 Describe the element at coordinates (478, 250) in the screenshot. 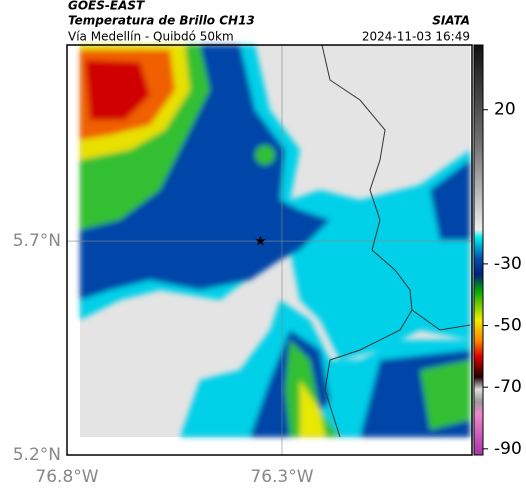

I see `colorbar` at that location.